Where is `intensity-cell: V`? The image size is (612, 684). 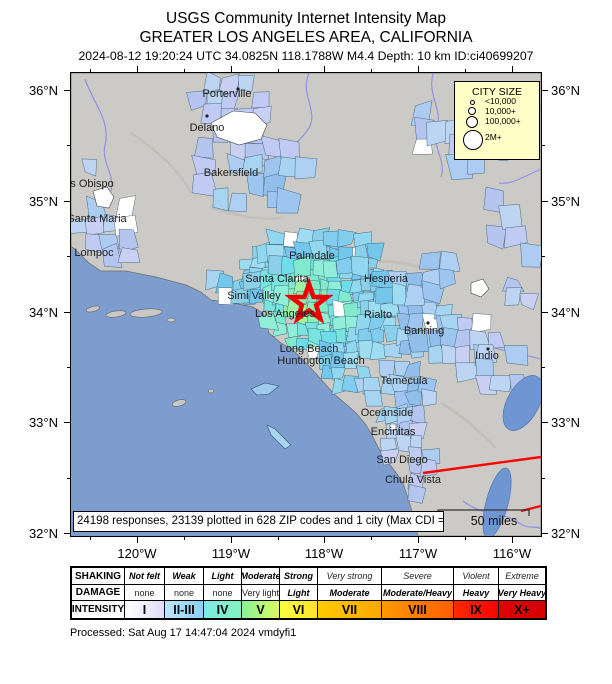 intensity-cell: V is located at coordinates (261, 609).